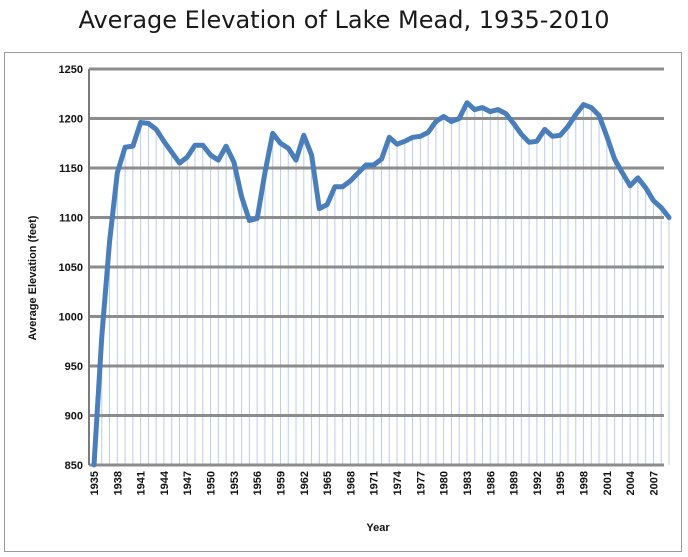 This screenshot has height=557, width=688. I want to click on y-tick-label: 1200, so click(71, 120).